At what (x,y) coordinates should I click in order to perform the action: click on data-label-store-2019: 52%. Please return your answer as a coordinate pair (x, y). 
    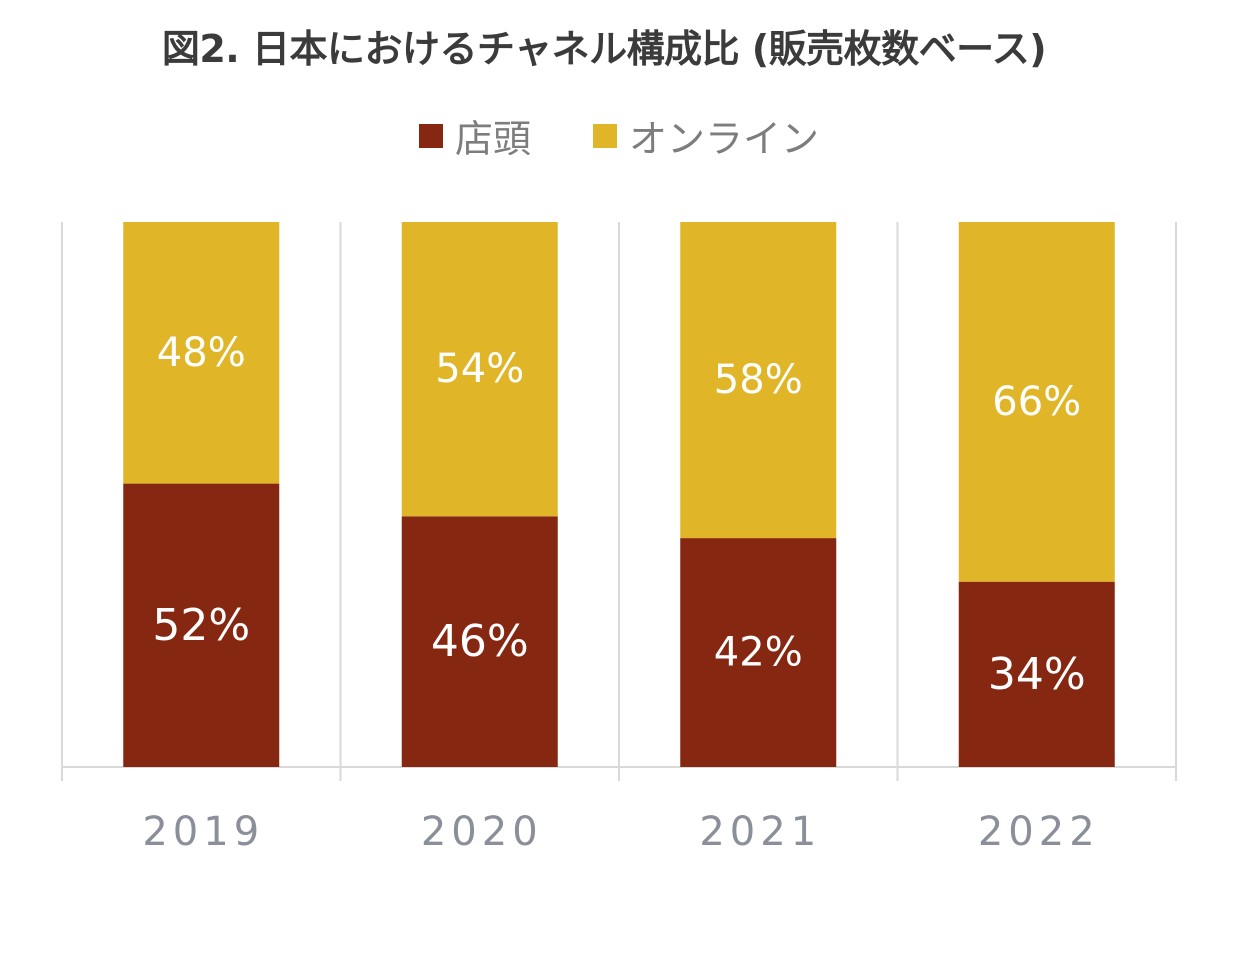
    Looking at the image, I should click on (201, 625).